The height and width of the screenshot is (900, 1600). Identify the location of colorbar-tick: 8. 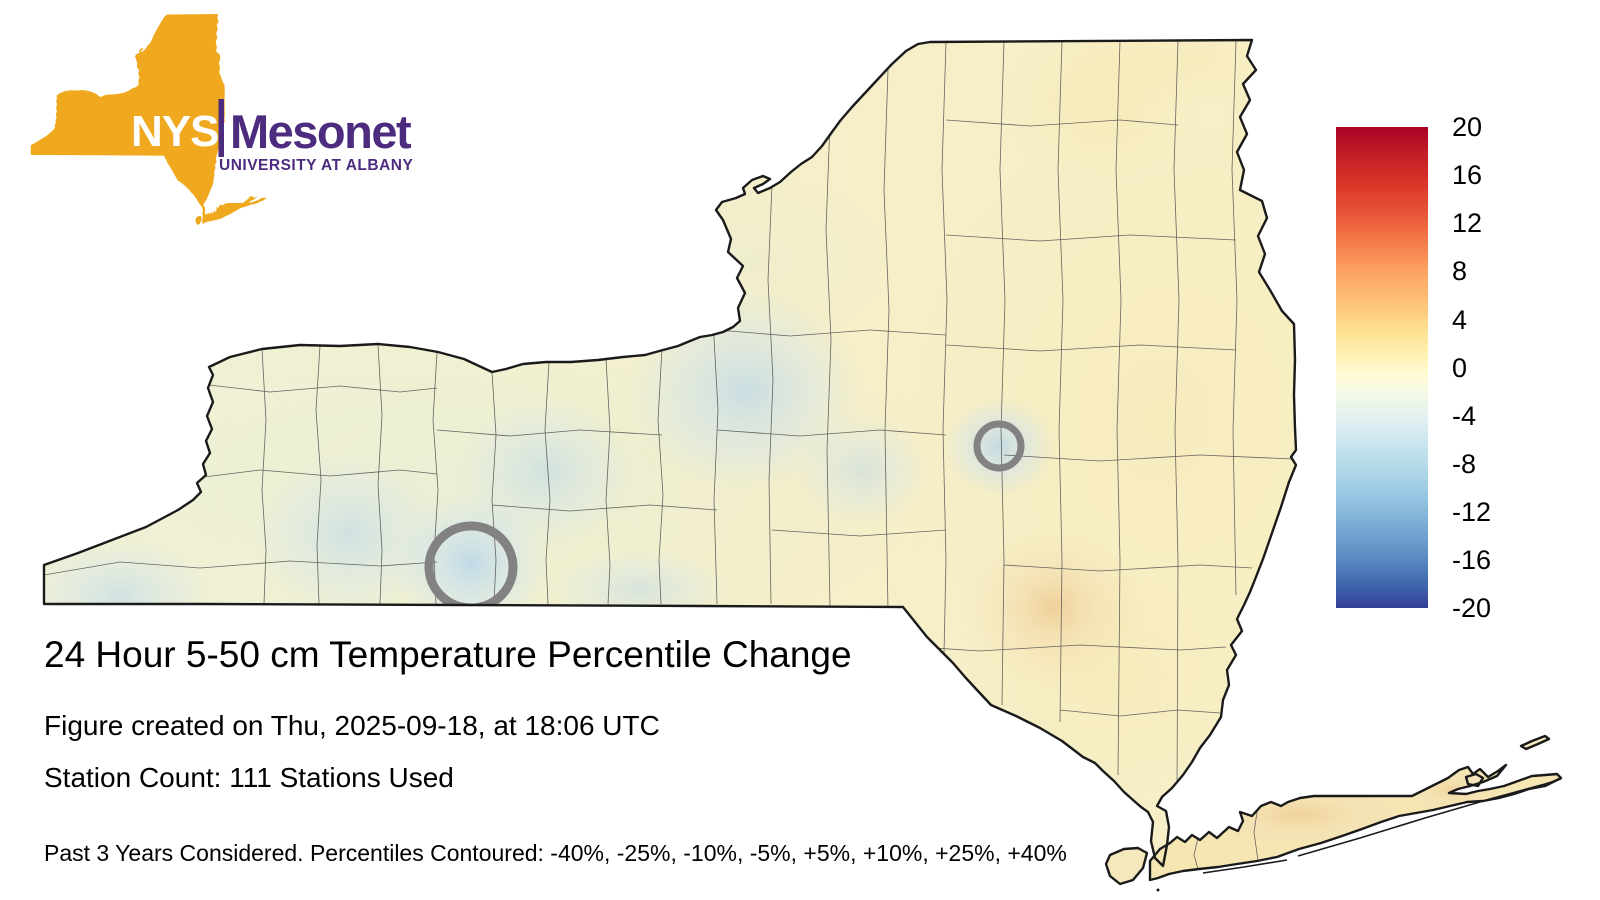
(1460, 271).